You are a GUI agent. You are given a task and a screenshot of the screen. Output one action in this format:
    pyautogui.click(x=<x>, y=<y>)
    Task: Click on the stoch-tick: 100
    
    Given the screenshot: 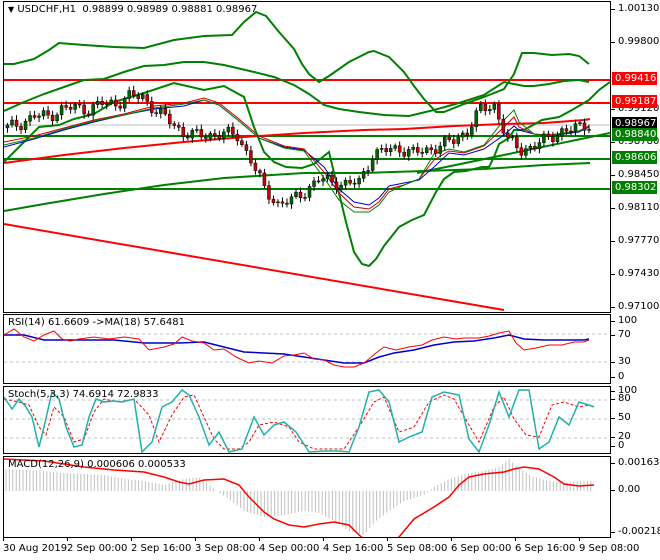 What is the action you would take?
    pyautogui.click(x=623, y=390)
    